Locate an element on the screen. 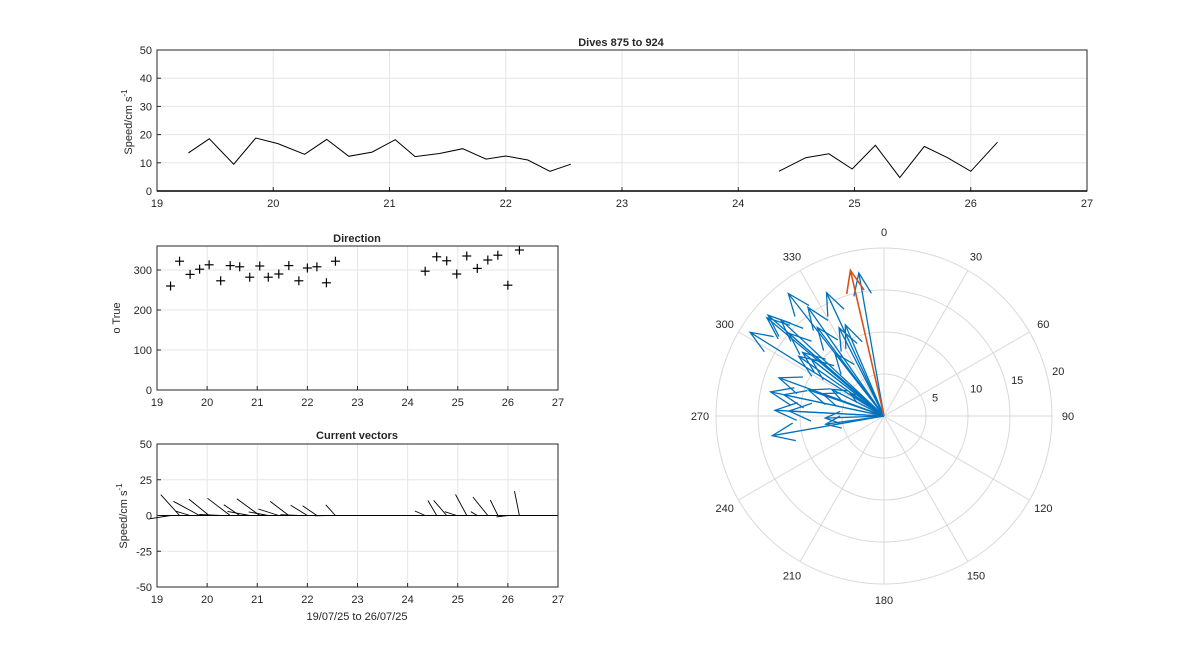 Image resolution: width=1200 pixels, height=659 pixels. polar-vectors is located at coordinates (816, 356).